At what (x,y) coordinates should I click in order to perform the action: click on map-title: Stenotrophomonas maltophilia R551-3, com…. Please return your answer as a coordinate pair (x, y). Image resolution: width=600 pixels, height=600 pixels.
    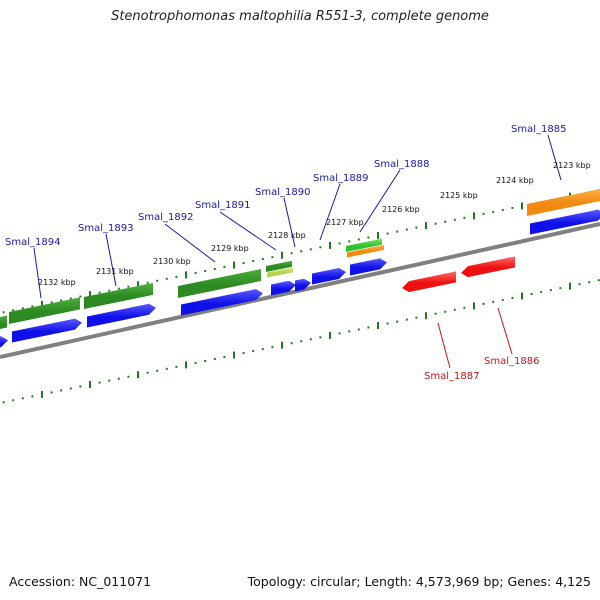
    Looking at the image, I should click on (300, 16).